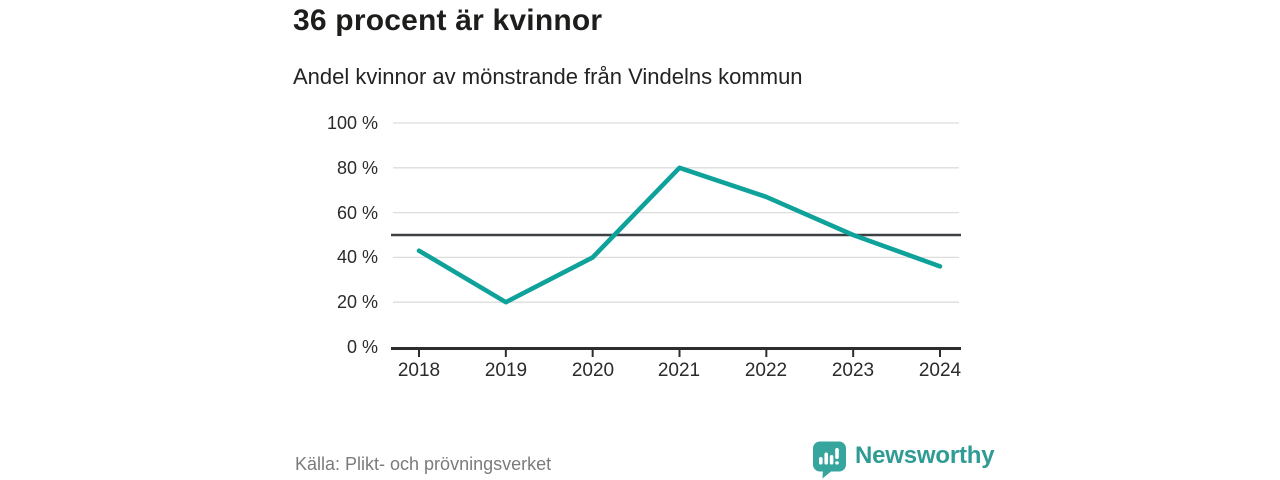 The width and height of the screenshot is (1280, 480). Describe the element at coordinates (352, 123) in the screenshot. I see `y-axis-tick-label: 100 %` at that location.